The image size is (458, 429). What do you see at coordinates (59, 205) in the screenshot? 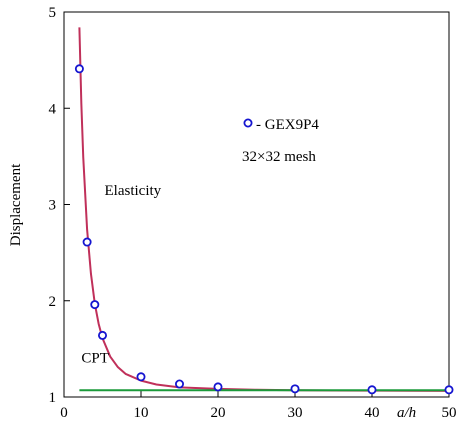
I see `y-axis-ticks: 1 2 3 4 5` at bounding box center [59, 205].